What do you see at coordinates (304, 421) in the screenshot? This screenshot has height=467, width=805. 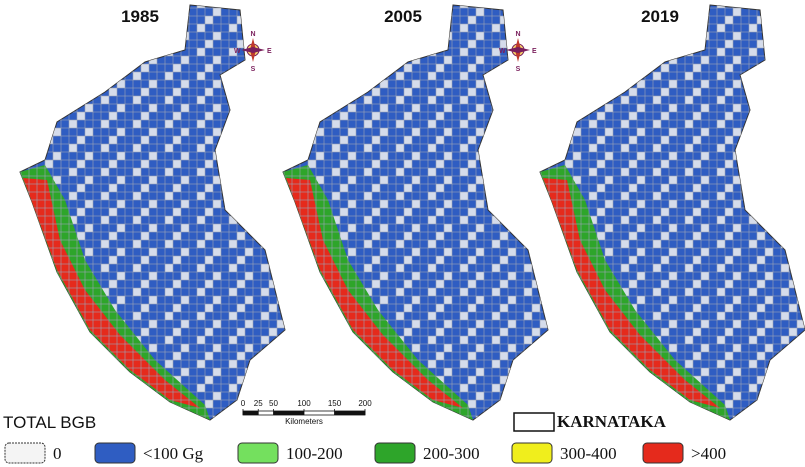 I see `scale-unit: Kilometers` at bounding box center [304, 421].